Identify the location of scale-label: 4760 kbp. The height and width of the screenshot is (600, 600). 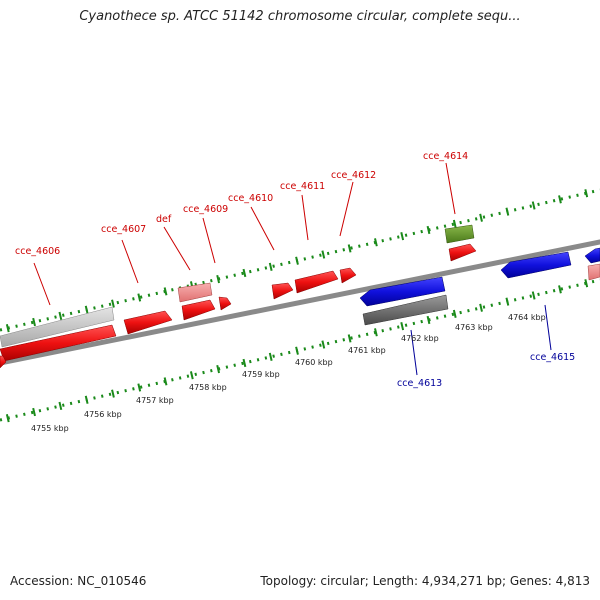
(314, 362).